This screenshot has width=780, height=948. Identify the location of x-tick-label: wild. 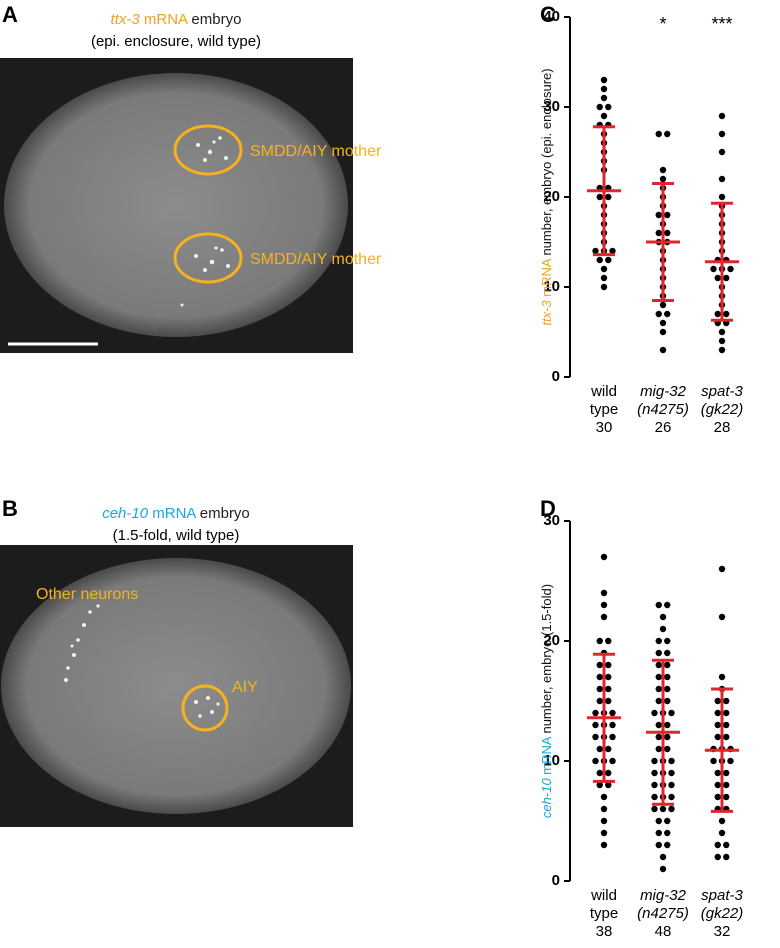
(603, 391).